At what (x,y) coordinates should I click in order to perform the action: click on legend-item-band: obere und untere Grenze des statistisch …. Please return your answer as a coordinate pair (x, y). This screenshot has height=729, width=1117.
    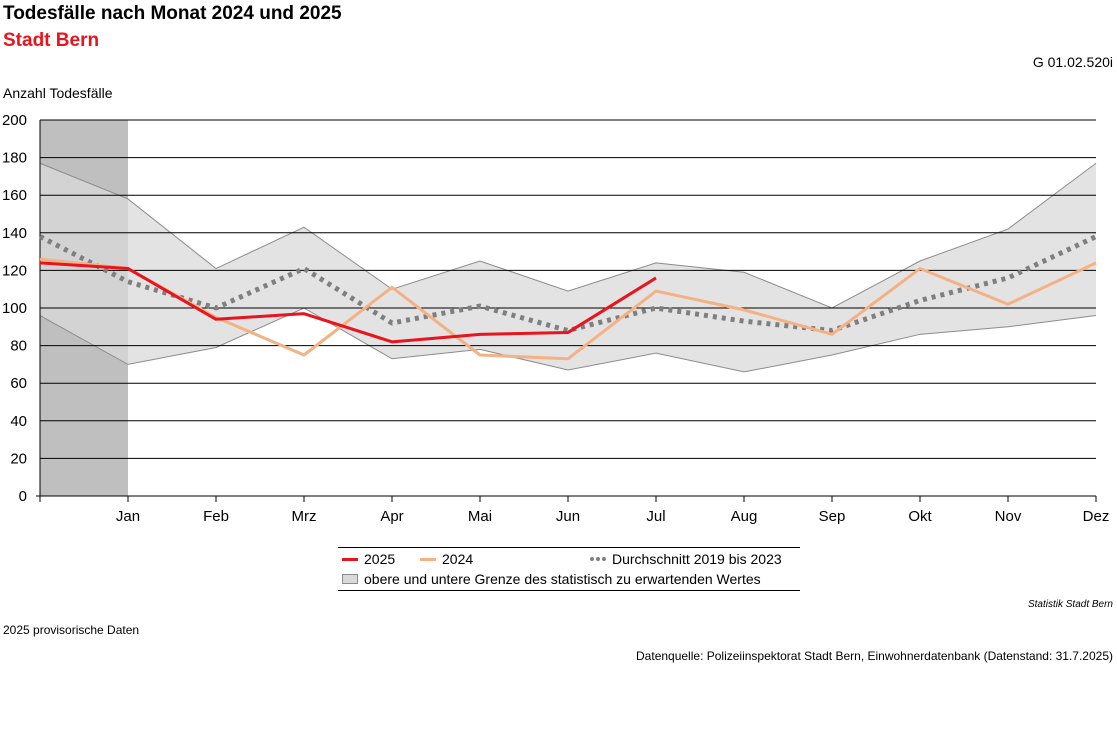
    Looking at the image, I should click on (551, 579).